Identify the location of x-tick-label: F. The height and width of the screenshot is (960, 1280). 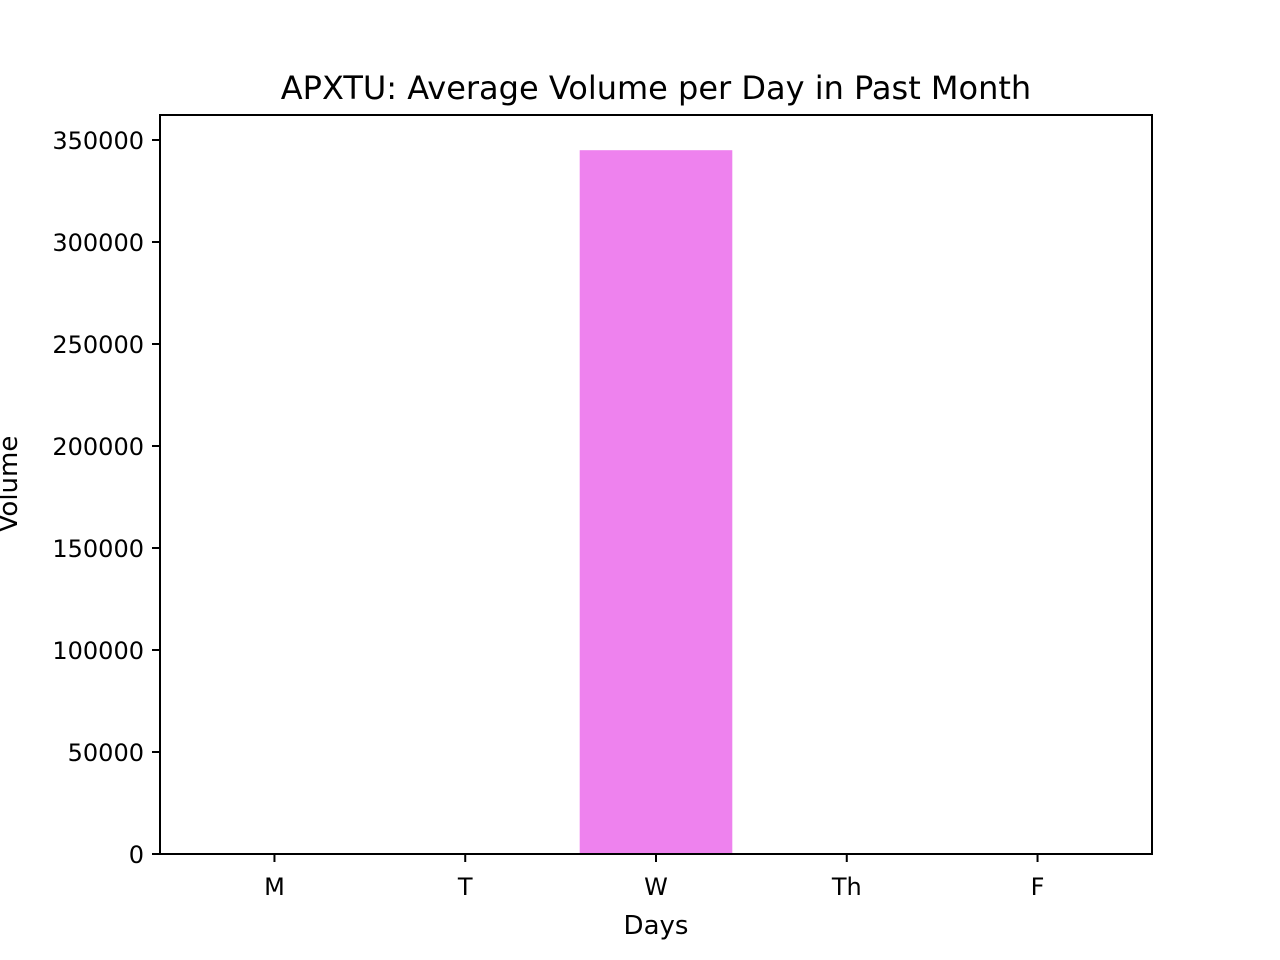
(1038, 887).